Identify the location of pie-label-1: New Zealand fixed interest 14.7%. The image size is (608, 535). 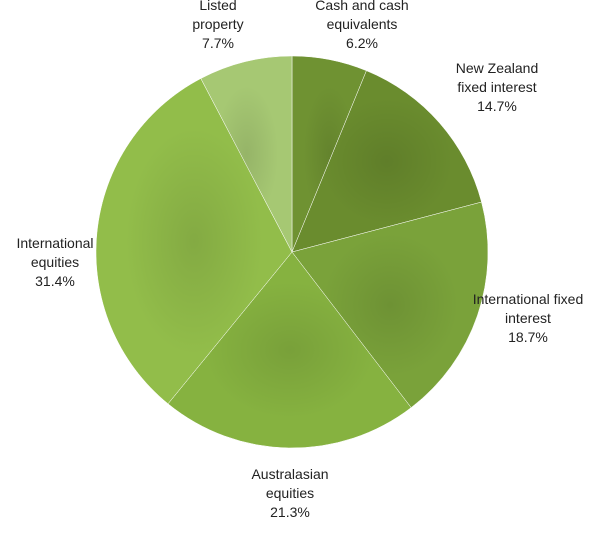
(497, 87).